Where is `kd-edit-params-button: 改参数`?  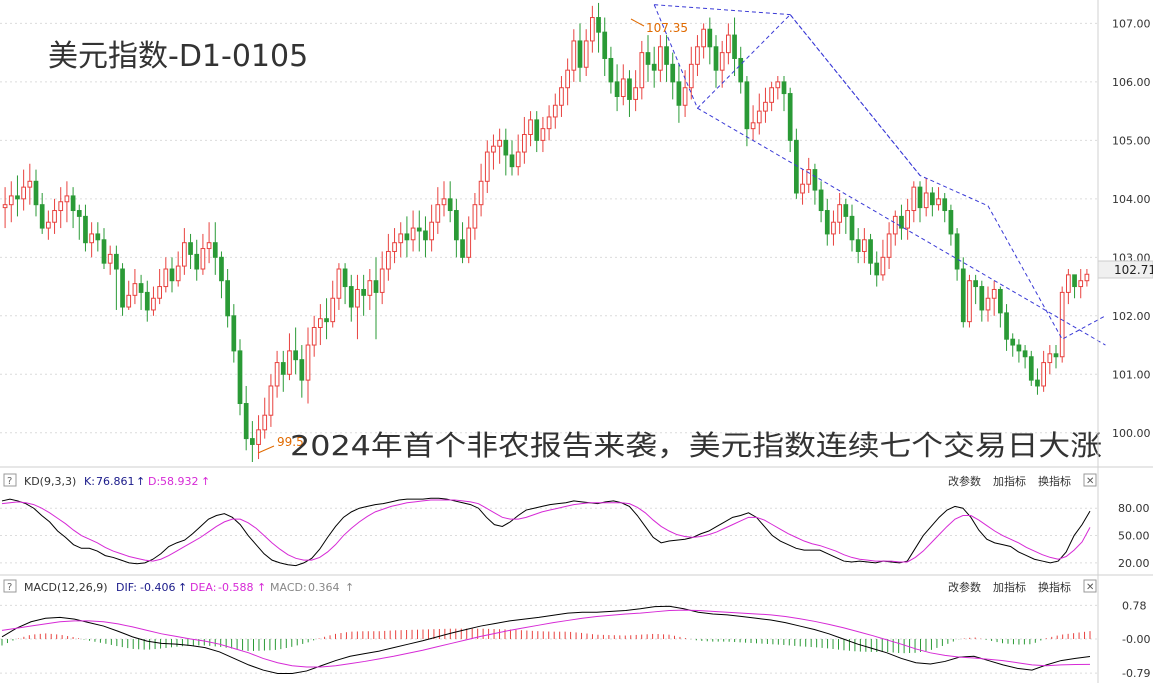
kd-edit-params-button: 改参数 is located at coordinates (964, 481).